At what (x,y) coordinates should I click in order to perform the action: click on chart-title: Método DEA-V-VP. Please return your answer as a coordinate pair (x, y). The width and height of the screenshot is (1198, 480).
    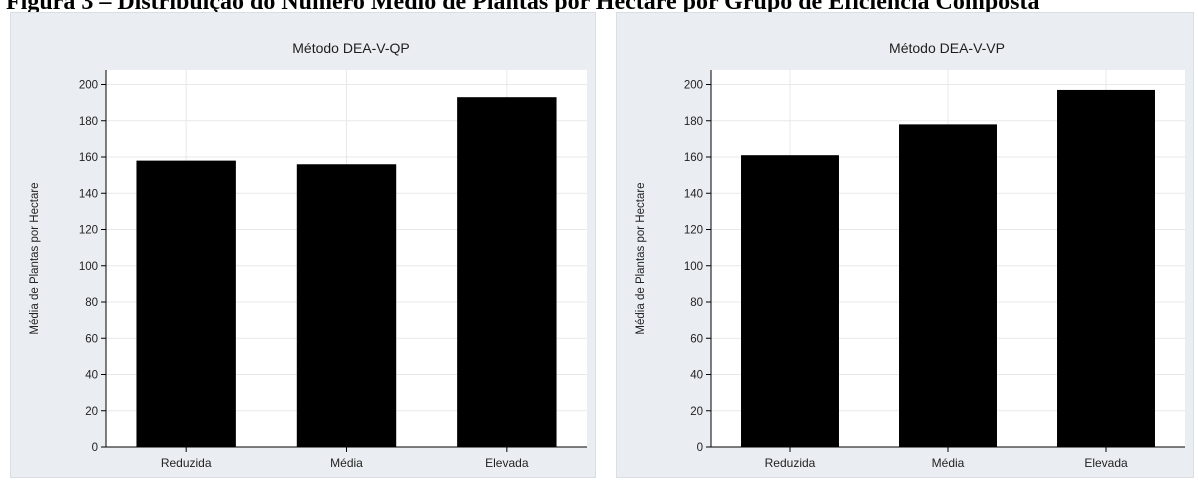
    Looking at the image, I should click on (947, 48).